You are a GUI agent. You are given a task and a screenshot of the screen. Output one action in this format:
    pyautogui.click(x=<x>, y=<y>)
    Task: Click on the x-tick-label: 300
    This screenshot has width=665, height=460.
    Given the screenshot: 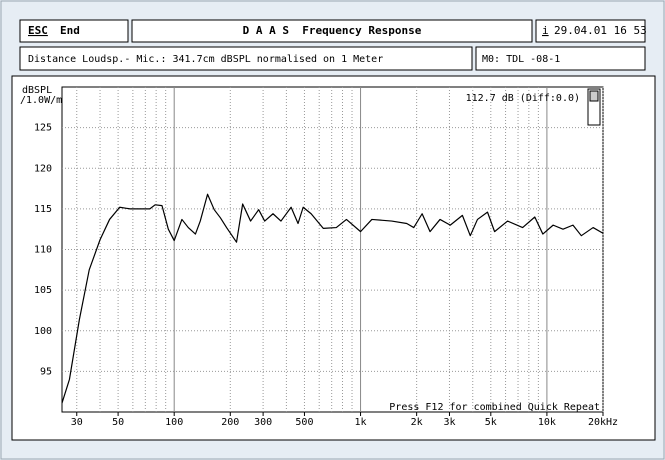 What is the action you would take?
    pyautogui.click(x=263, y=422)
    